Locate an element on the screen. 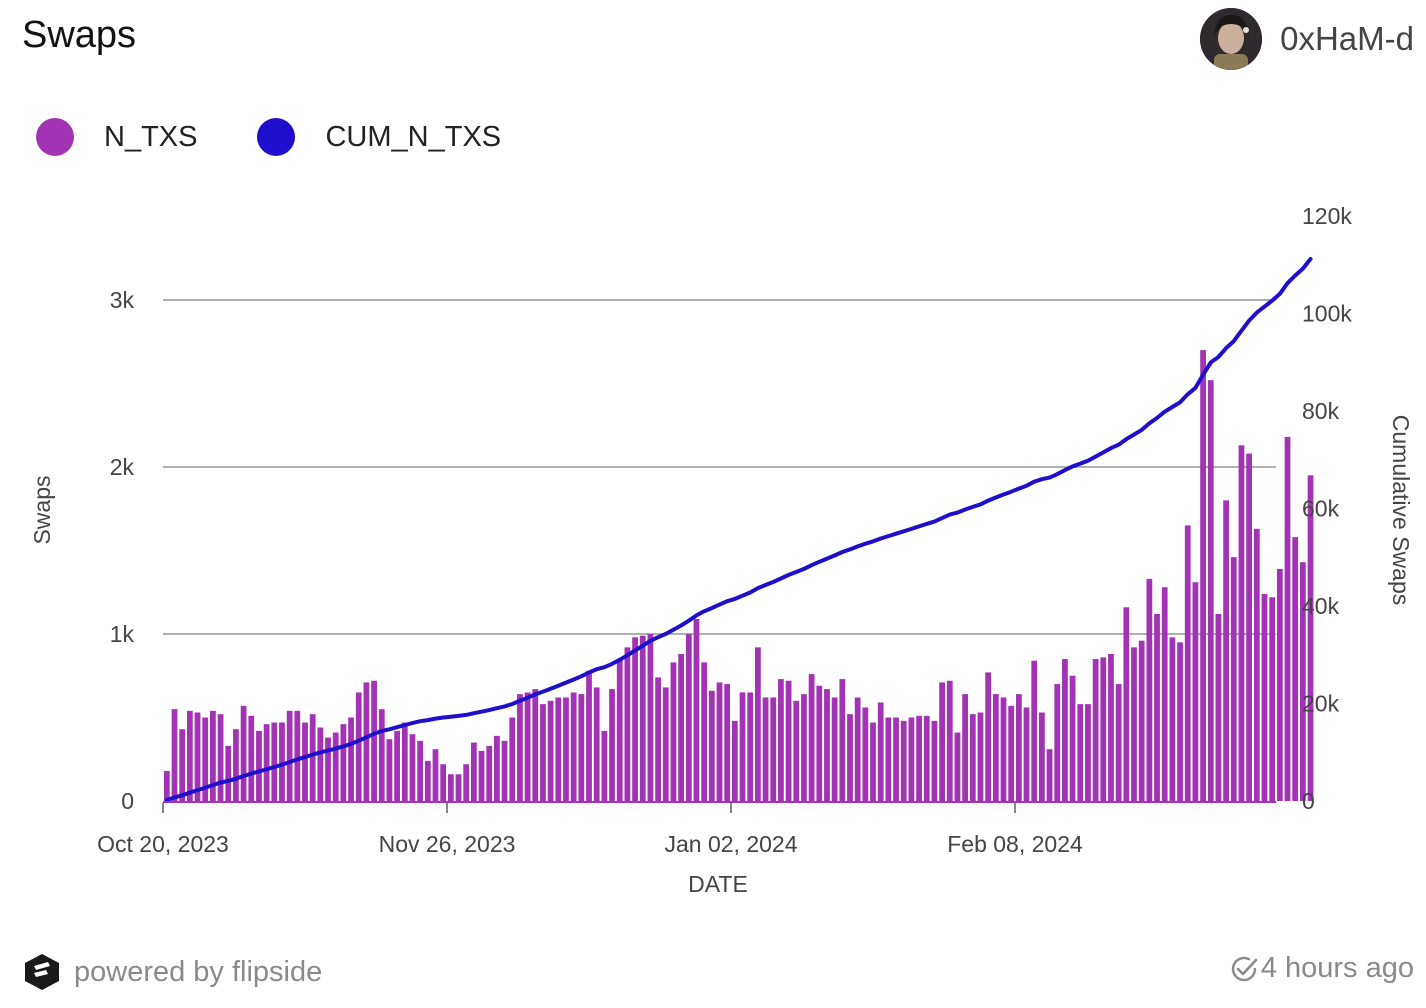 The height and width of the screenshot is (1008, 1426). legend-item-n-txs: N_TXS is located at coordinates (116, 137).